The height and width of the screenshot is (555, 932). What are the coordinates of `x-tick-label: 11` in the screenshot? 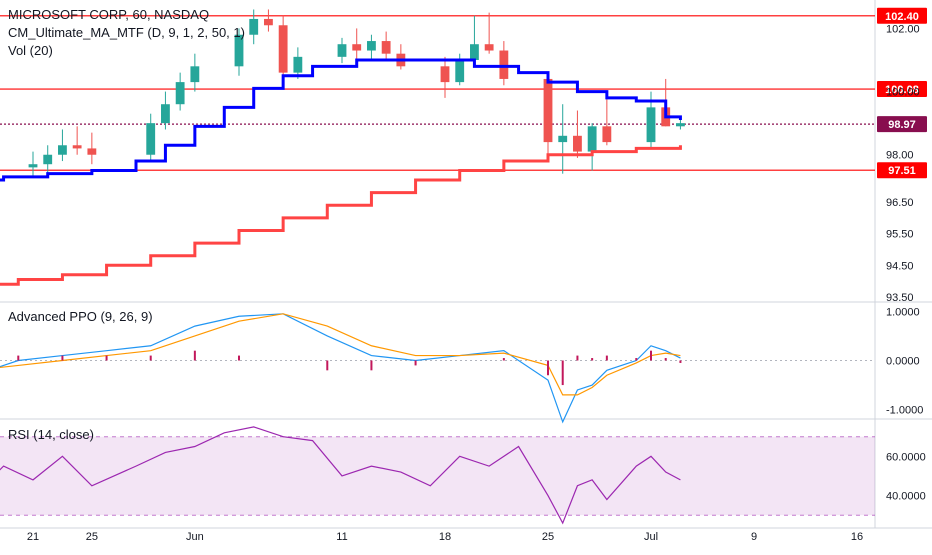 It's located at (341, 537).